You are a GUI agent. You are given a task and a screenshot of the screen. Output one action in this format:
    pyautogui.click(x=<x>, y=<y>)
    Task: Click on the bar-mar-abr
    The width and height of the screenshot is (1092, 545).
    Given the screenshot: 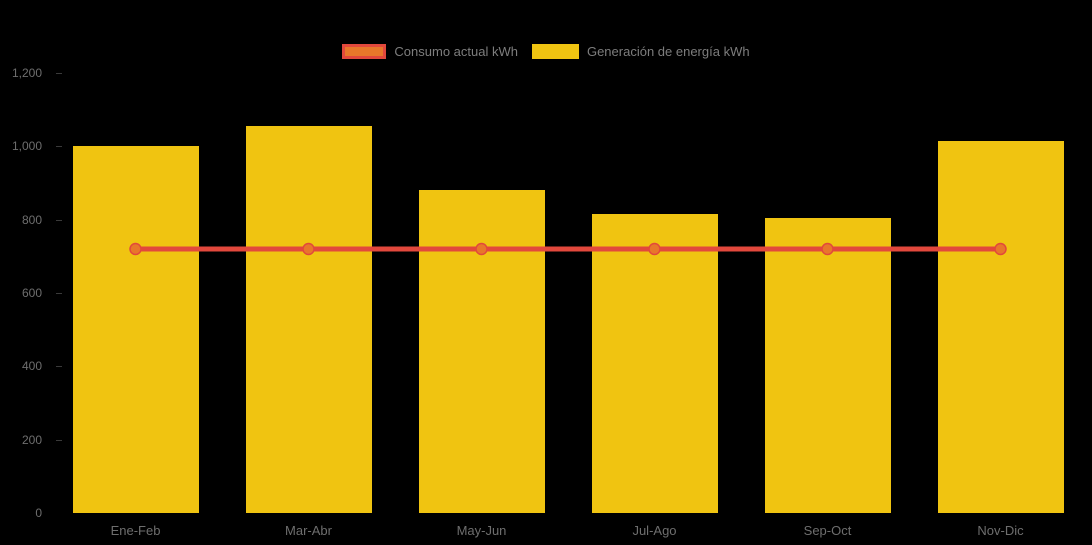 What is the action you would take?
    pyautogui.click(x=308, y=319)
    